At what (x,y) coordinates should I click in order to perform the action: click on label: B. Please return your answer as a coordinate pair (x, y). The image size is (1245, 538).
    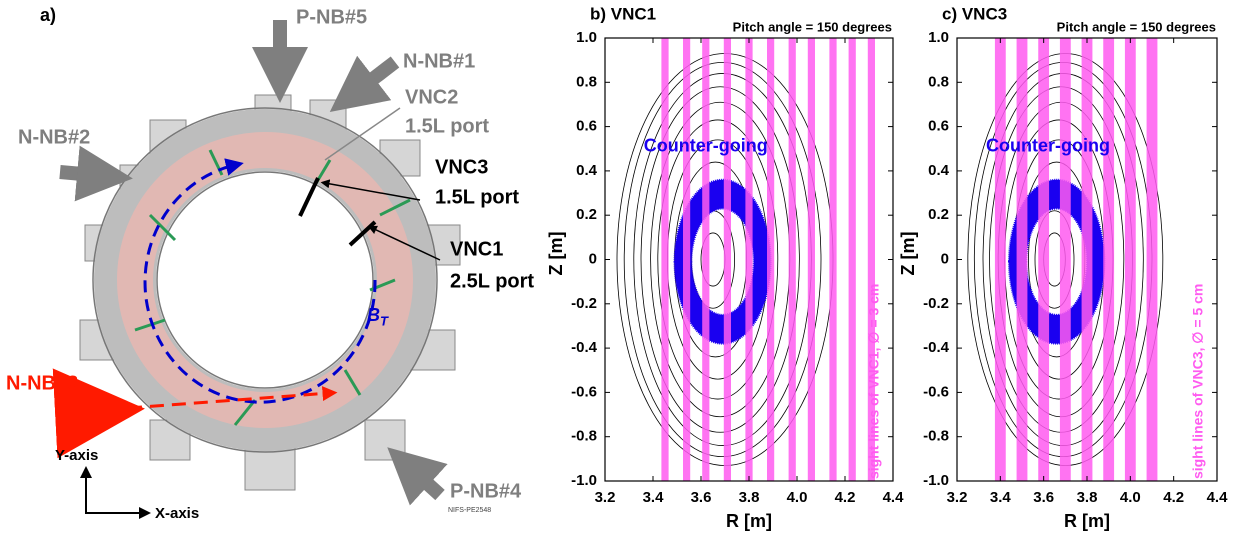
    Looking at the image, I should click on (373, 315).